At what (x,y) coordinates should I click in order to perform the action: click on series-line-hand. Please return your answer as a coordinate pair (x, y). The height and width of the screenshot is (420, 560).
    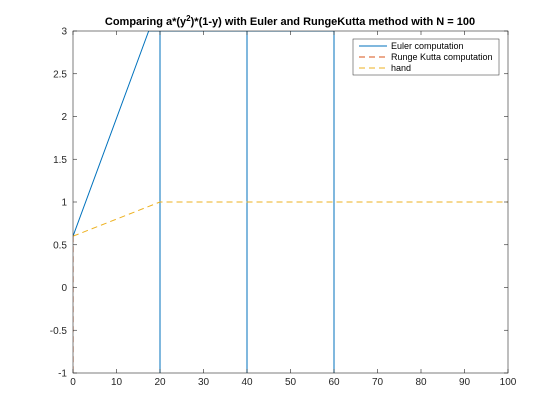
    Looking at the image, I should click on (290, 219).